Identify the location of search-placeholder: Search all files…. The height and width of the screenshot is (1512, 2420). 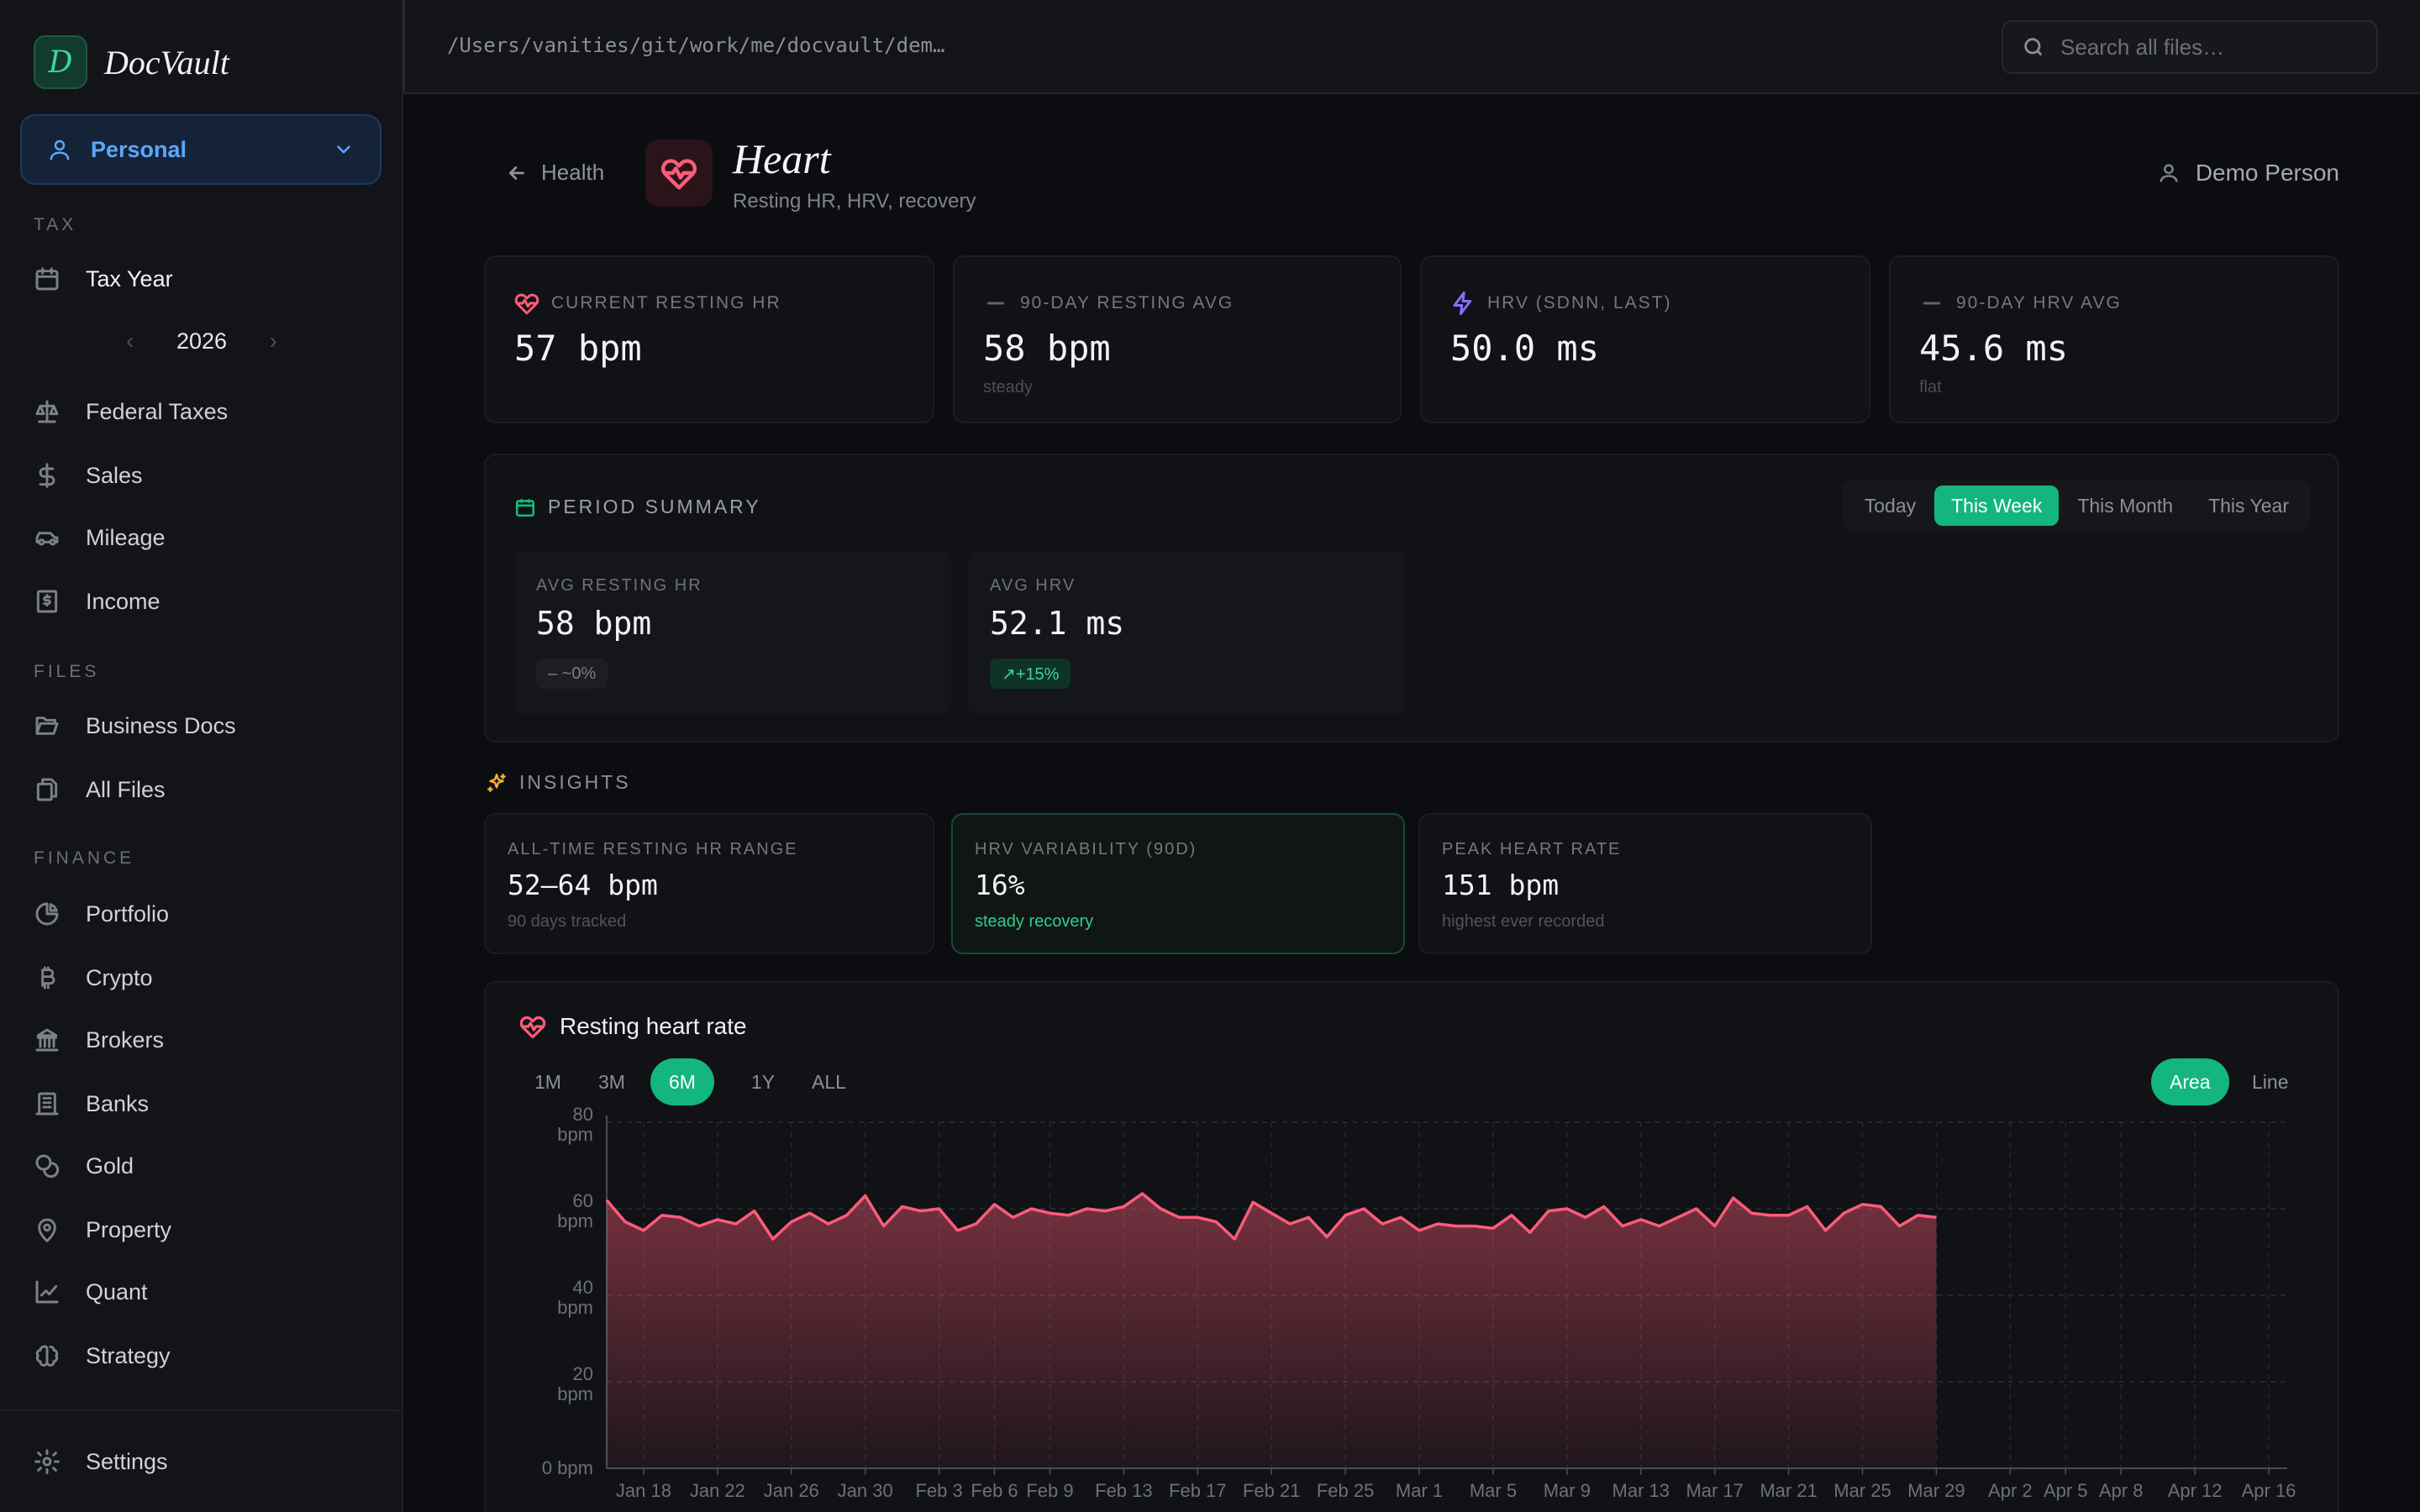
(2143, 47).